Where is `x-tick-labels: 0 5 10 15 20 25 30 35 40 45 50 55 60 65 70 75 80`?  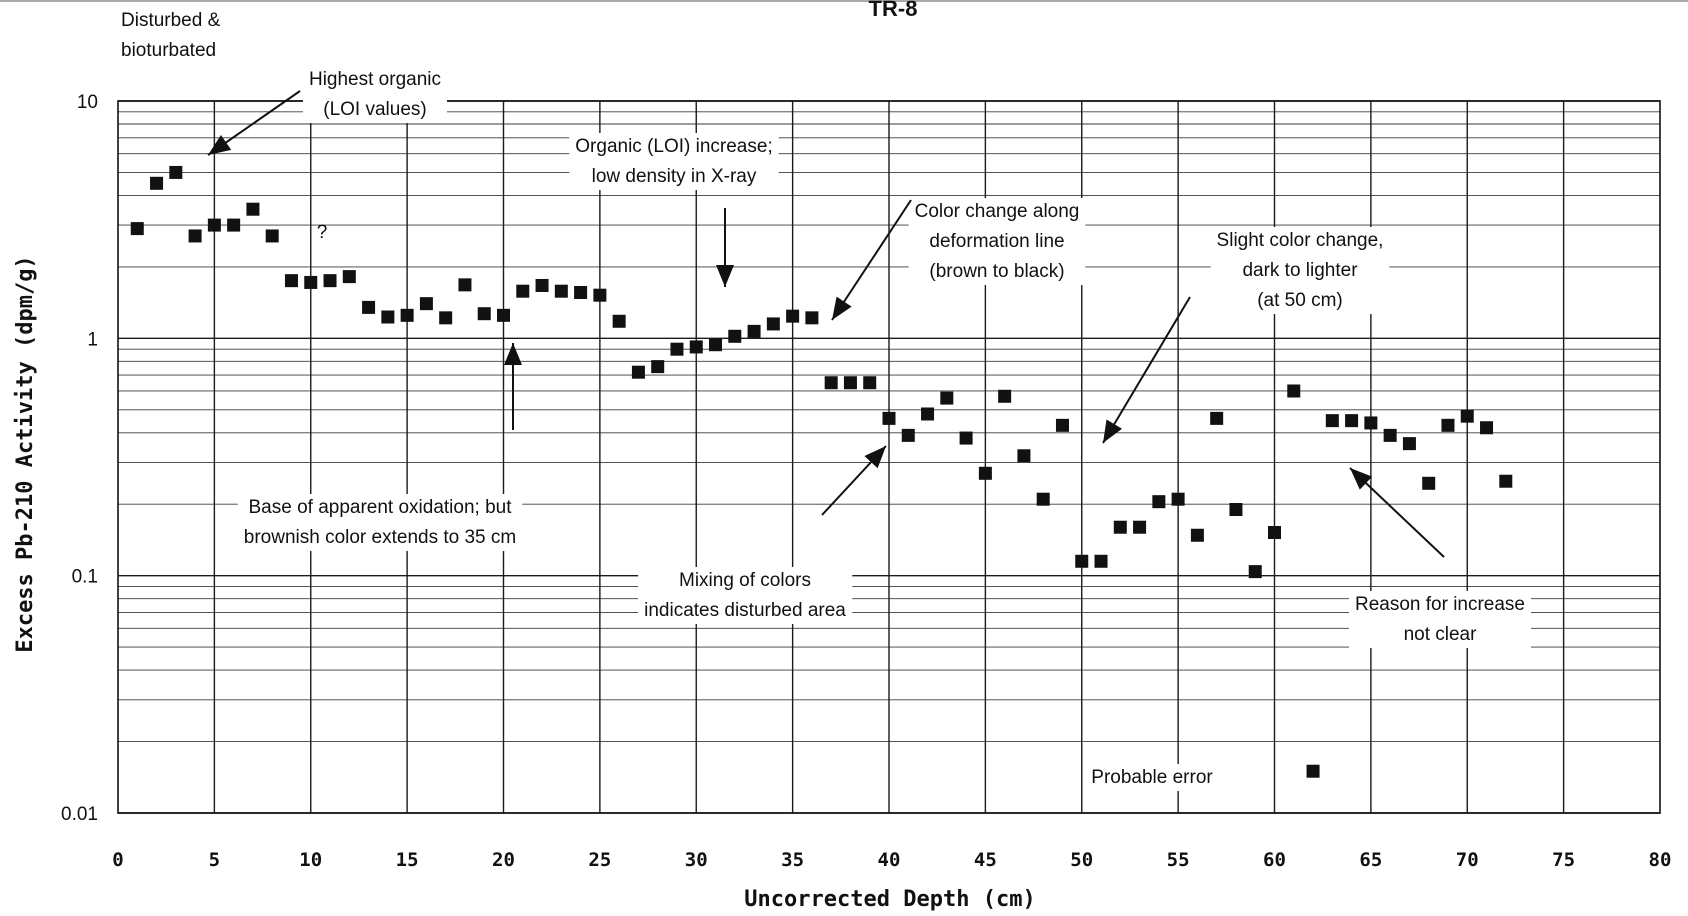
x-tick-labels: 0 5 10 15 20 25 30 35 40 45 50 55 60 65 70 75 80 is located at coordinates (891, 860).